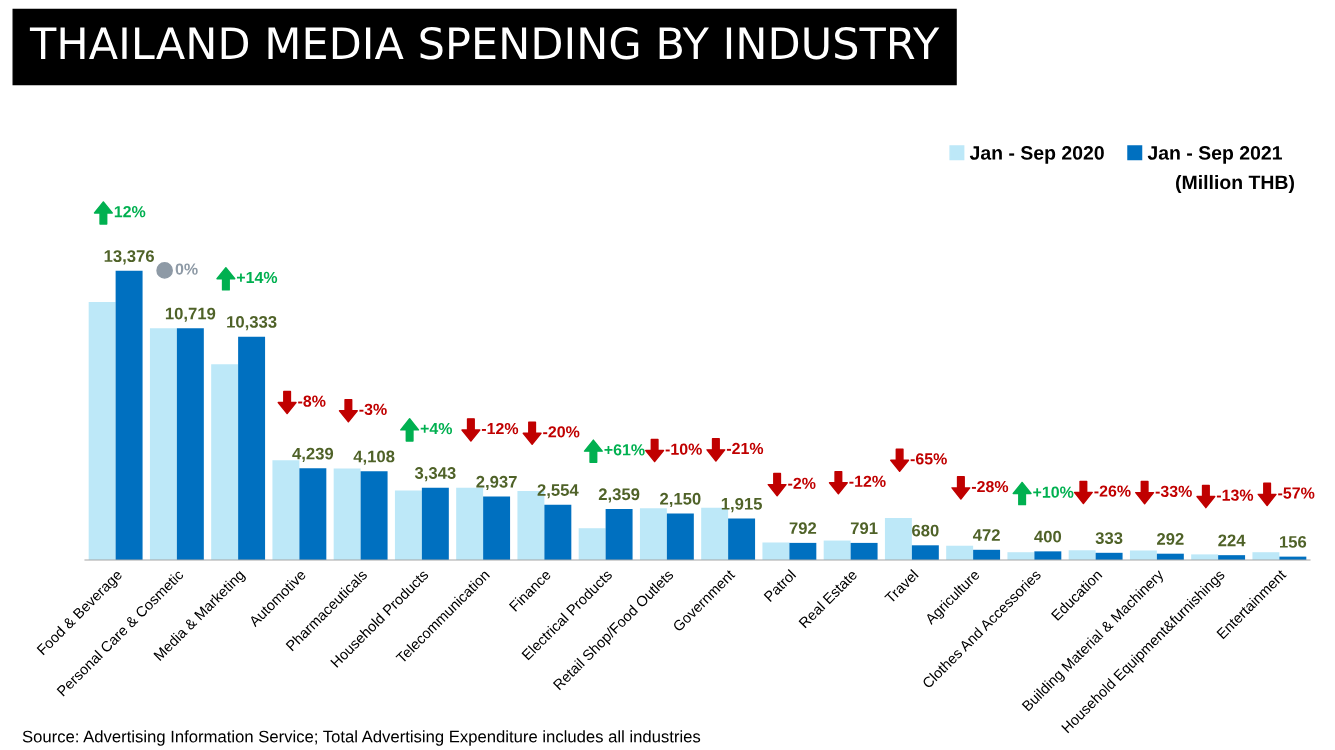 The width and height of the screenshot is (1335, 750). Describe the element at coordinates (624, 450) in the screenshot. I see `annotation: +61%` at that location.